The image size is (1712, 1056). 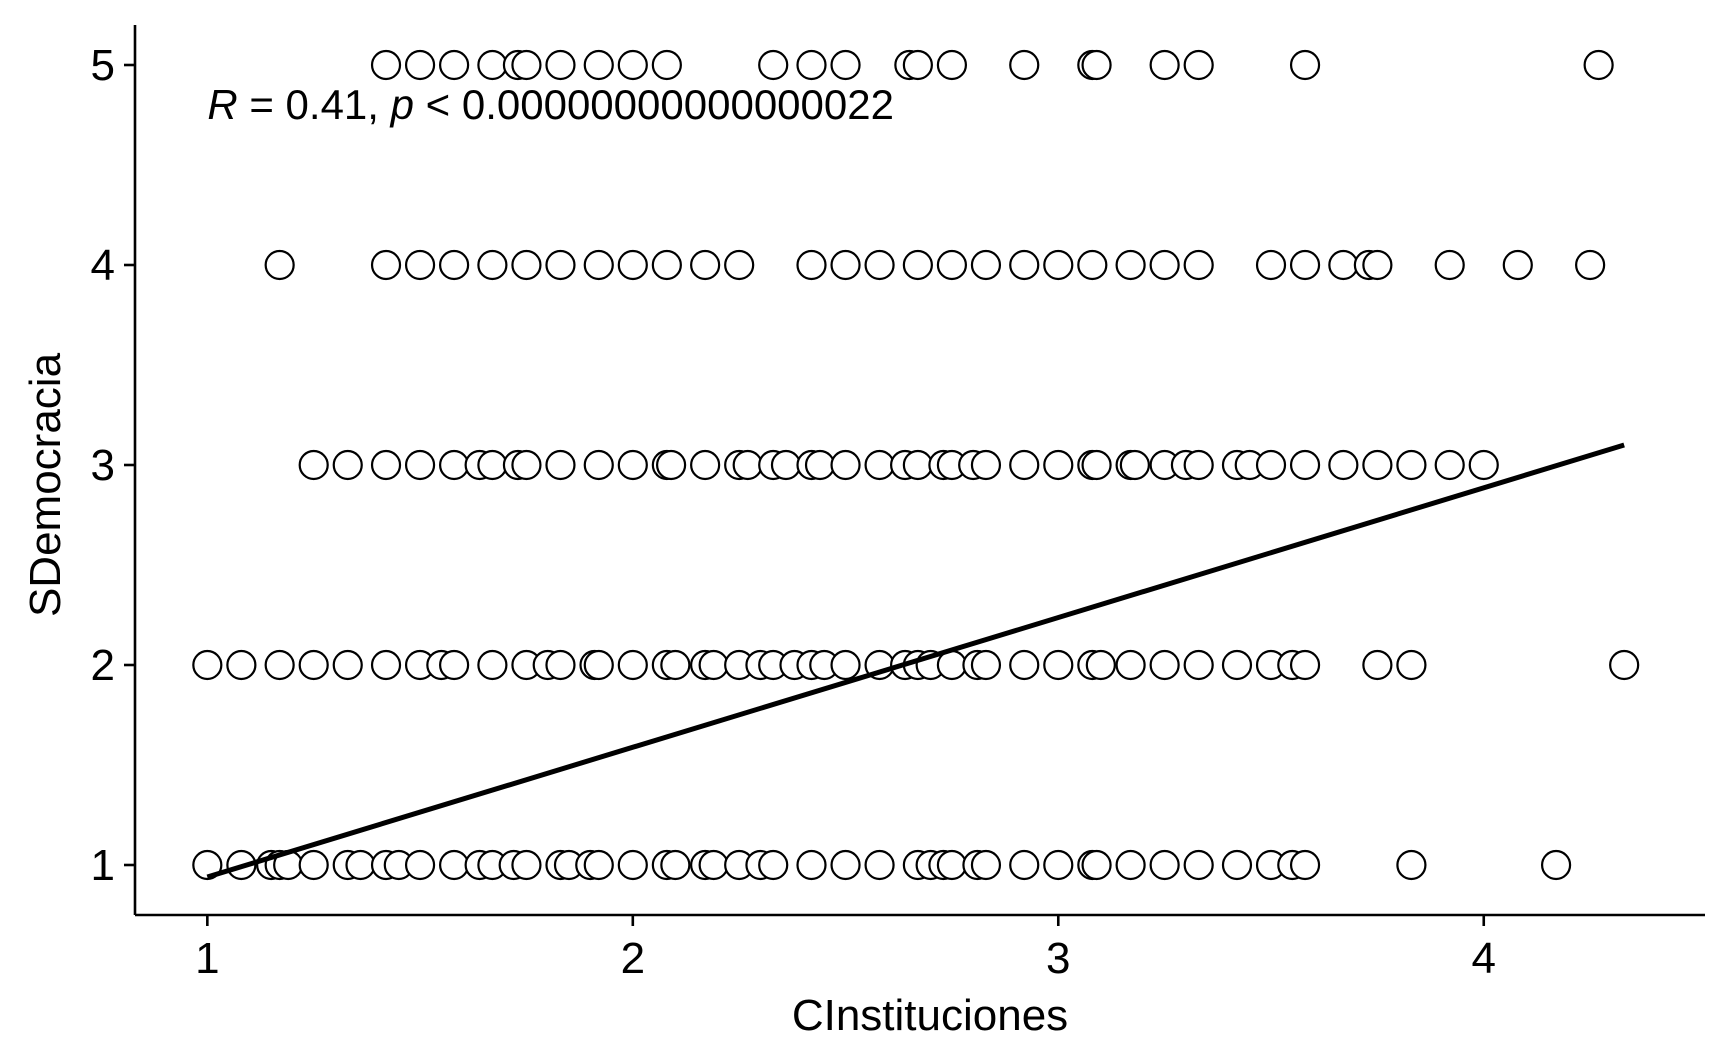 I want to click on correlation-annotation: R = 0.41, p < 0.00000000000000022, so click(x=550, y=104).